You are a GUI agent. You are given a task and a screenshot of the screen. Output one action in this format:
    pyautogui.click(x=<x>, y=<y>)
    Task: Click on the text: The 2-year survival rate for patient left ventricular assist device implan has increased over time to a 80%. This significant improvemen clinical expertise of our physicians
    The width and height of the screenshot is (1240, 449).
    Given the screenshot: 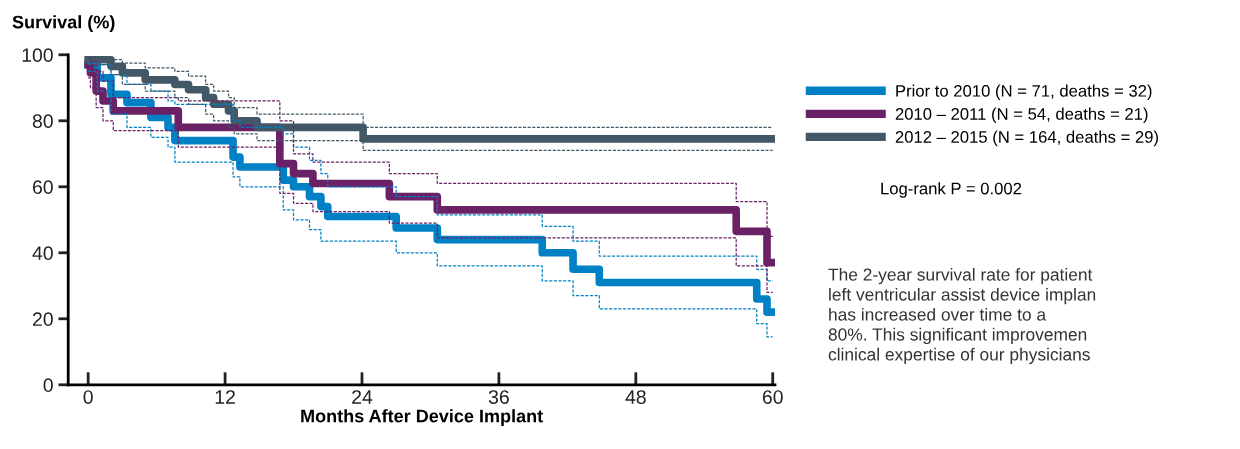 What is the action you would take?
    pyautogui.click(x=962, y=316)
    